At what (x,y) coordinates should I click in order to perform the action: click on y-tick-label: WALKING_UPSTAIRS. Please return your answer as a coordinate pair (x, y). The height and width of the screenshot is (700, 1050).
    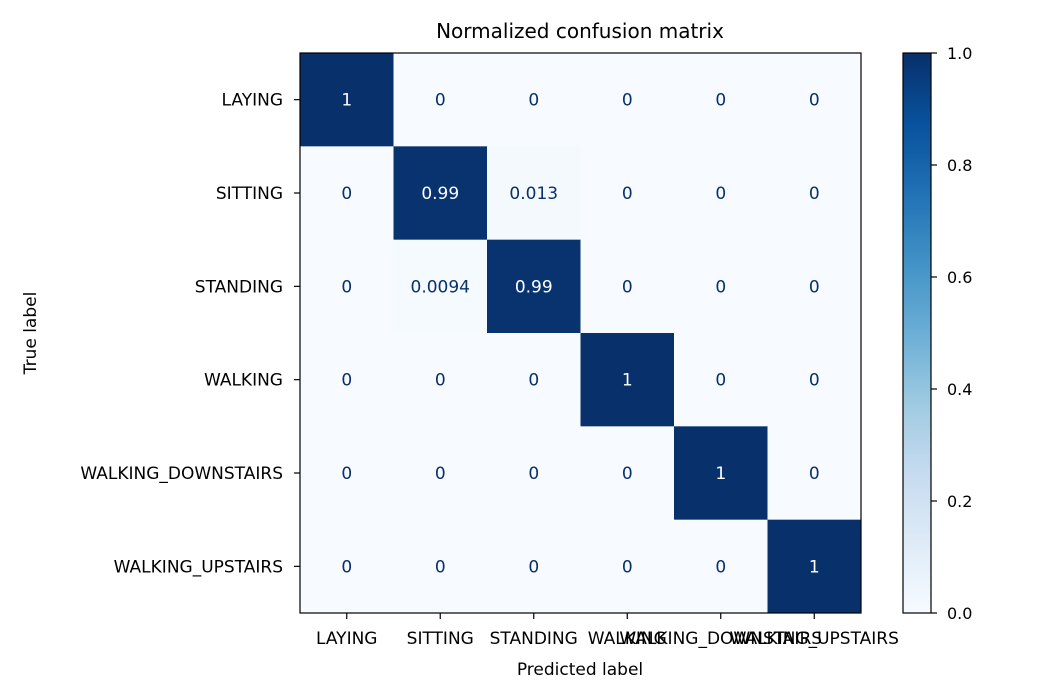
    Looking at the image, I should click on (198, 567).